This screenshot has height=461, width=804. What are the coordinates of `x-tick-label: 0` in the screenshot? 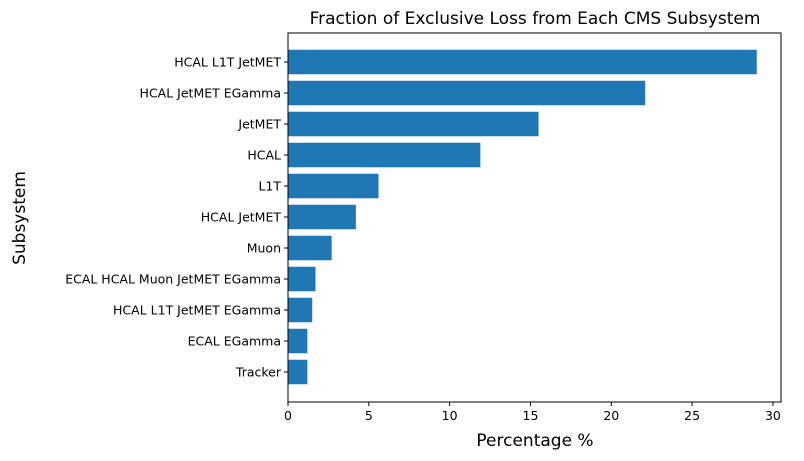 It's located at (288, 415).